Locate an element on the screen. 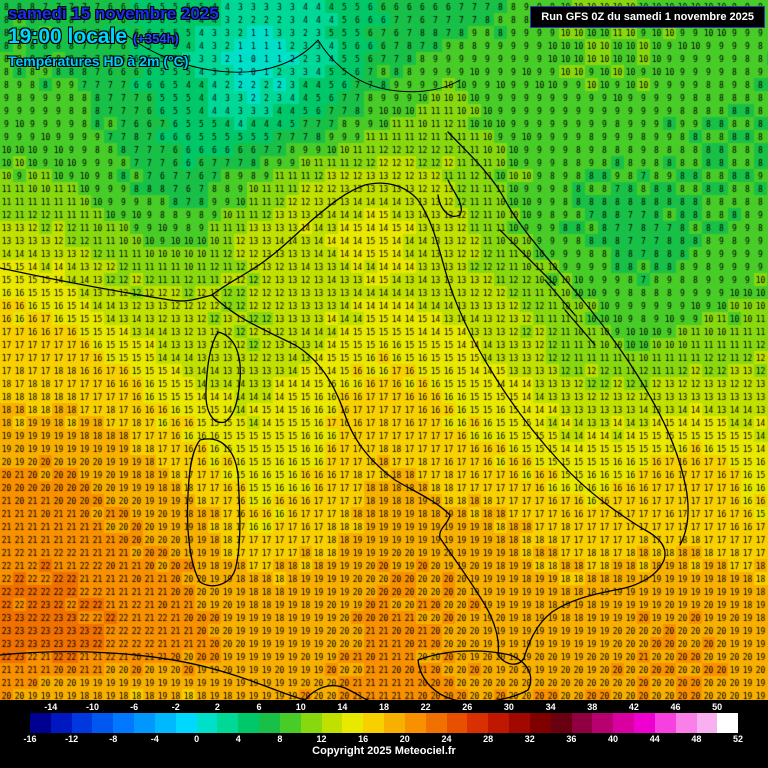  scale-label: 2 is located at coordinates (217, 707).